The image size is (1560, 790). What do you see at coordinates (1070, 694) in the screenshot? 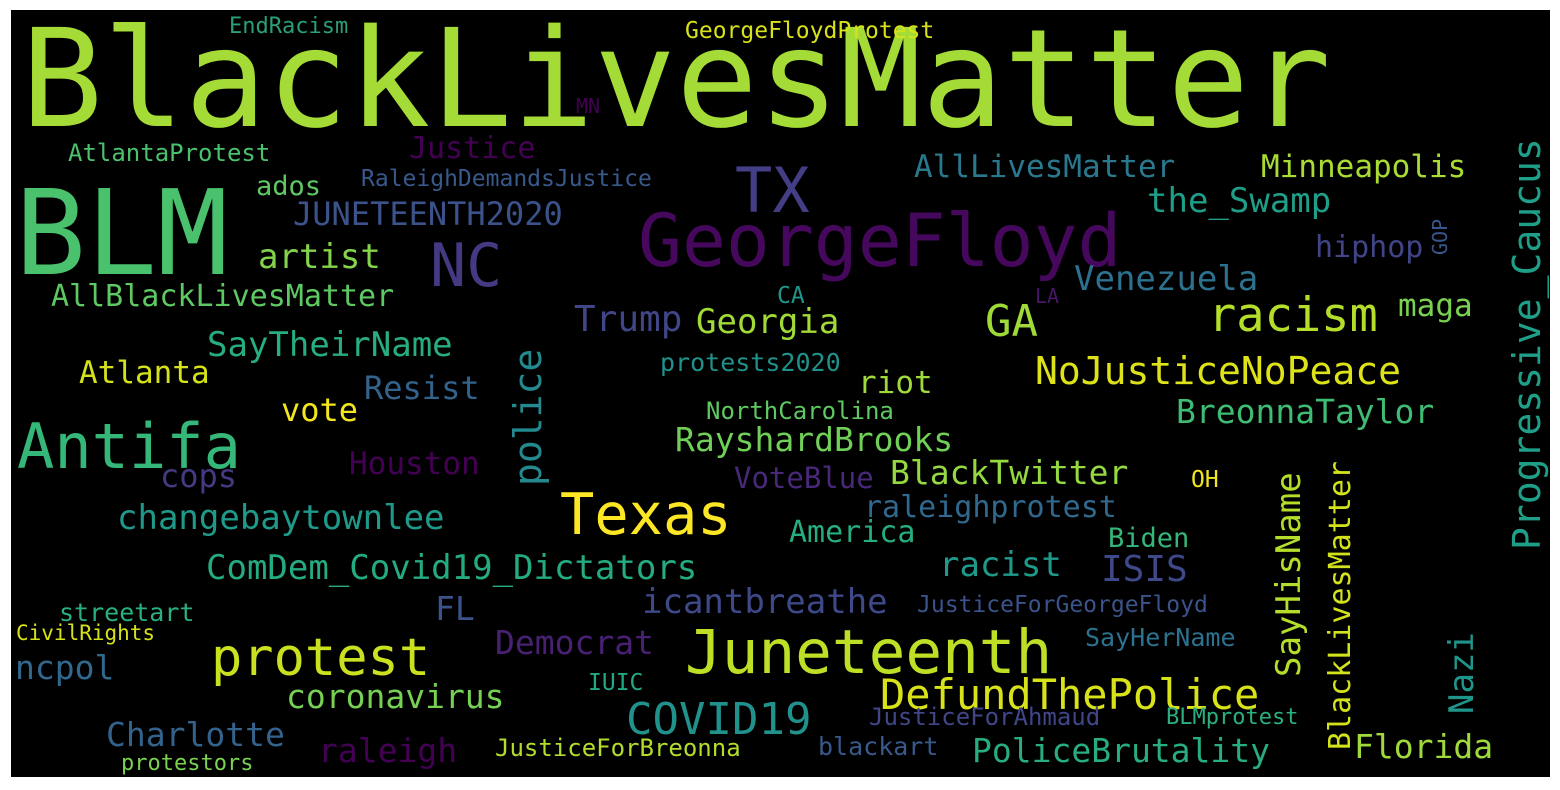
I see `word: DefundThePolice` at bounding box center [1070, 694].